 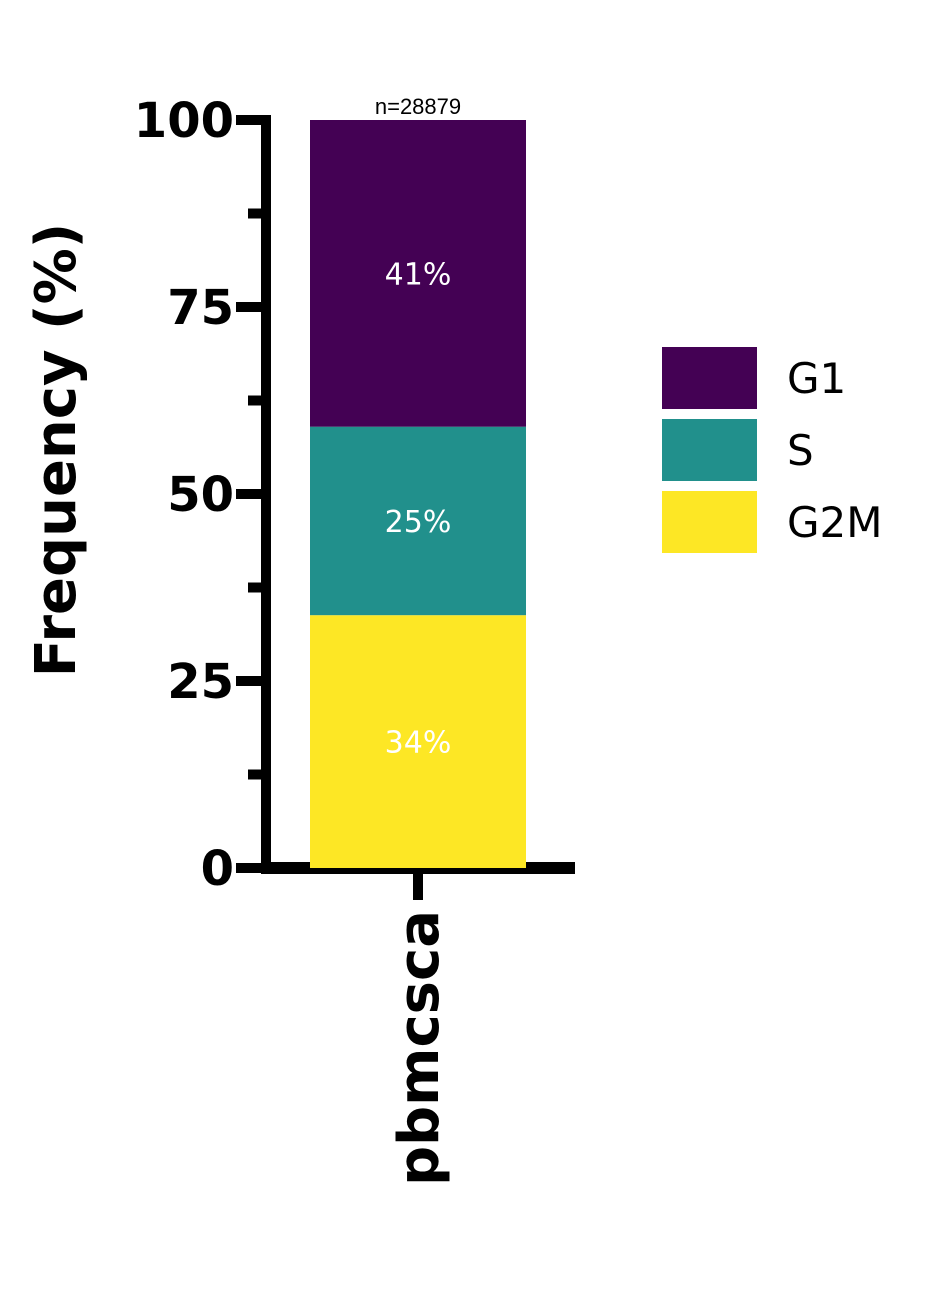 I want to click on bar-segment-g2m, so click(x=418, y=741).